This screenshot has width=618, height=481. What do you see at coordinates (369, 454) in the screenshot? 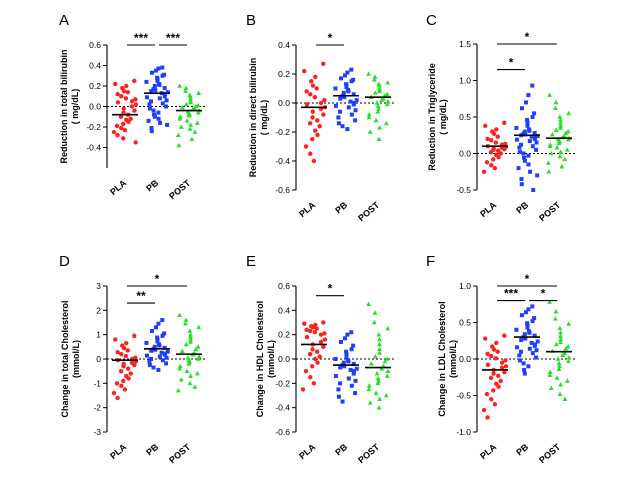
I see `category-label: POST` at bounding box center [369, 454].